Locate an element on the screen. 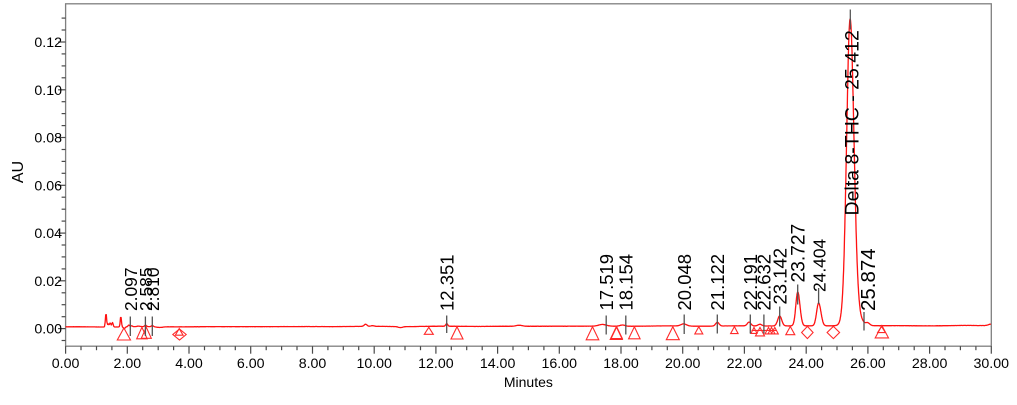  svg-text: 0.02 is located at coordinates (48, 282).